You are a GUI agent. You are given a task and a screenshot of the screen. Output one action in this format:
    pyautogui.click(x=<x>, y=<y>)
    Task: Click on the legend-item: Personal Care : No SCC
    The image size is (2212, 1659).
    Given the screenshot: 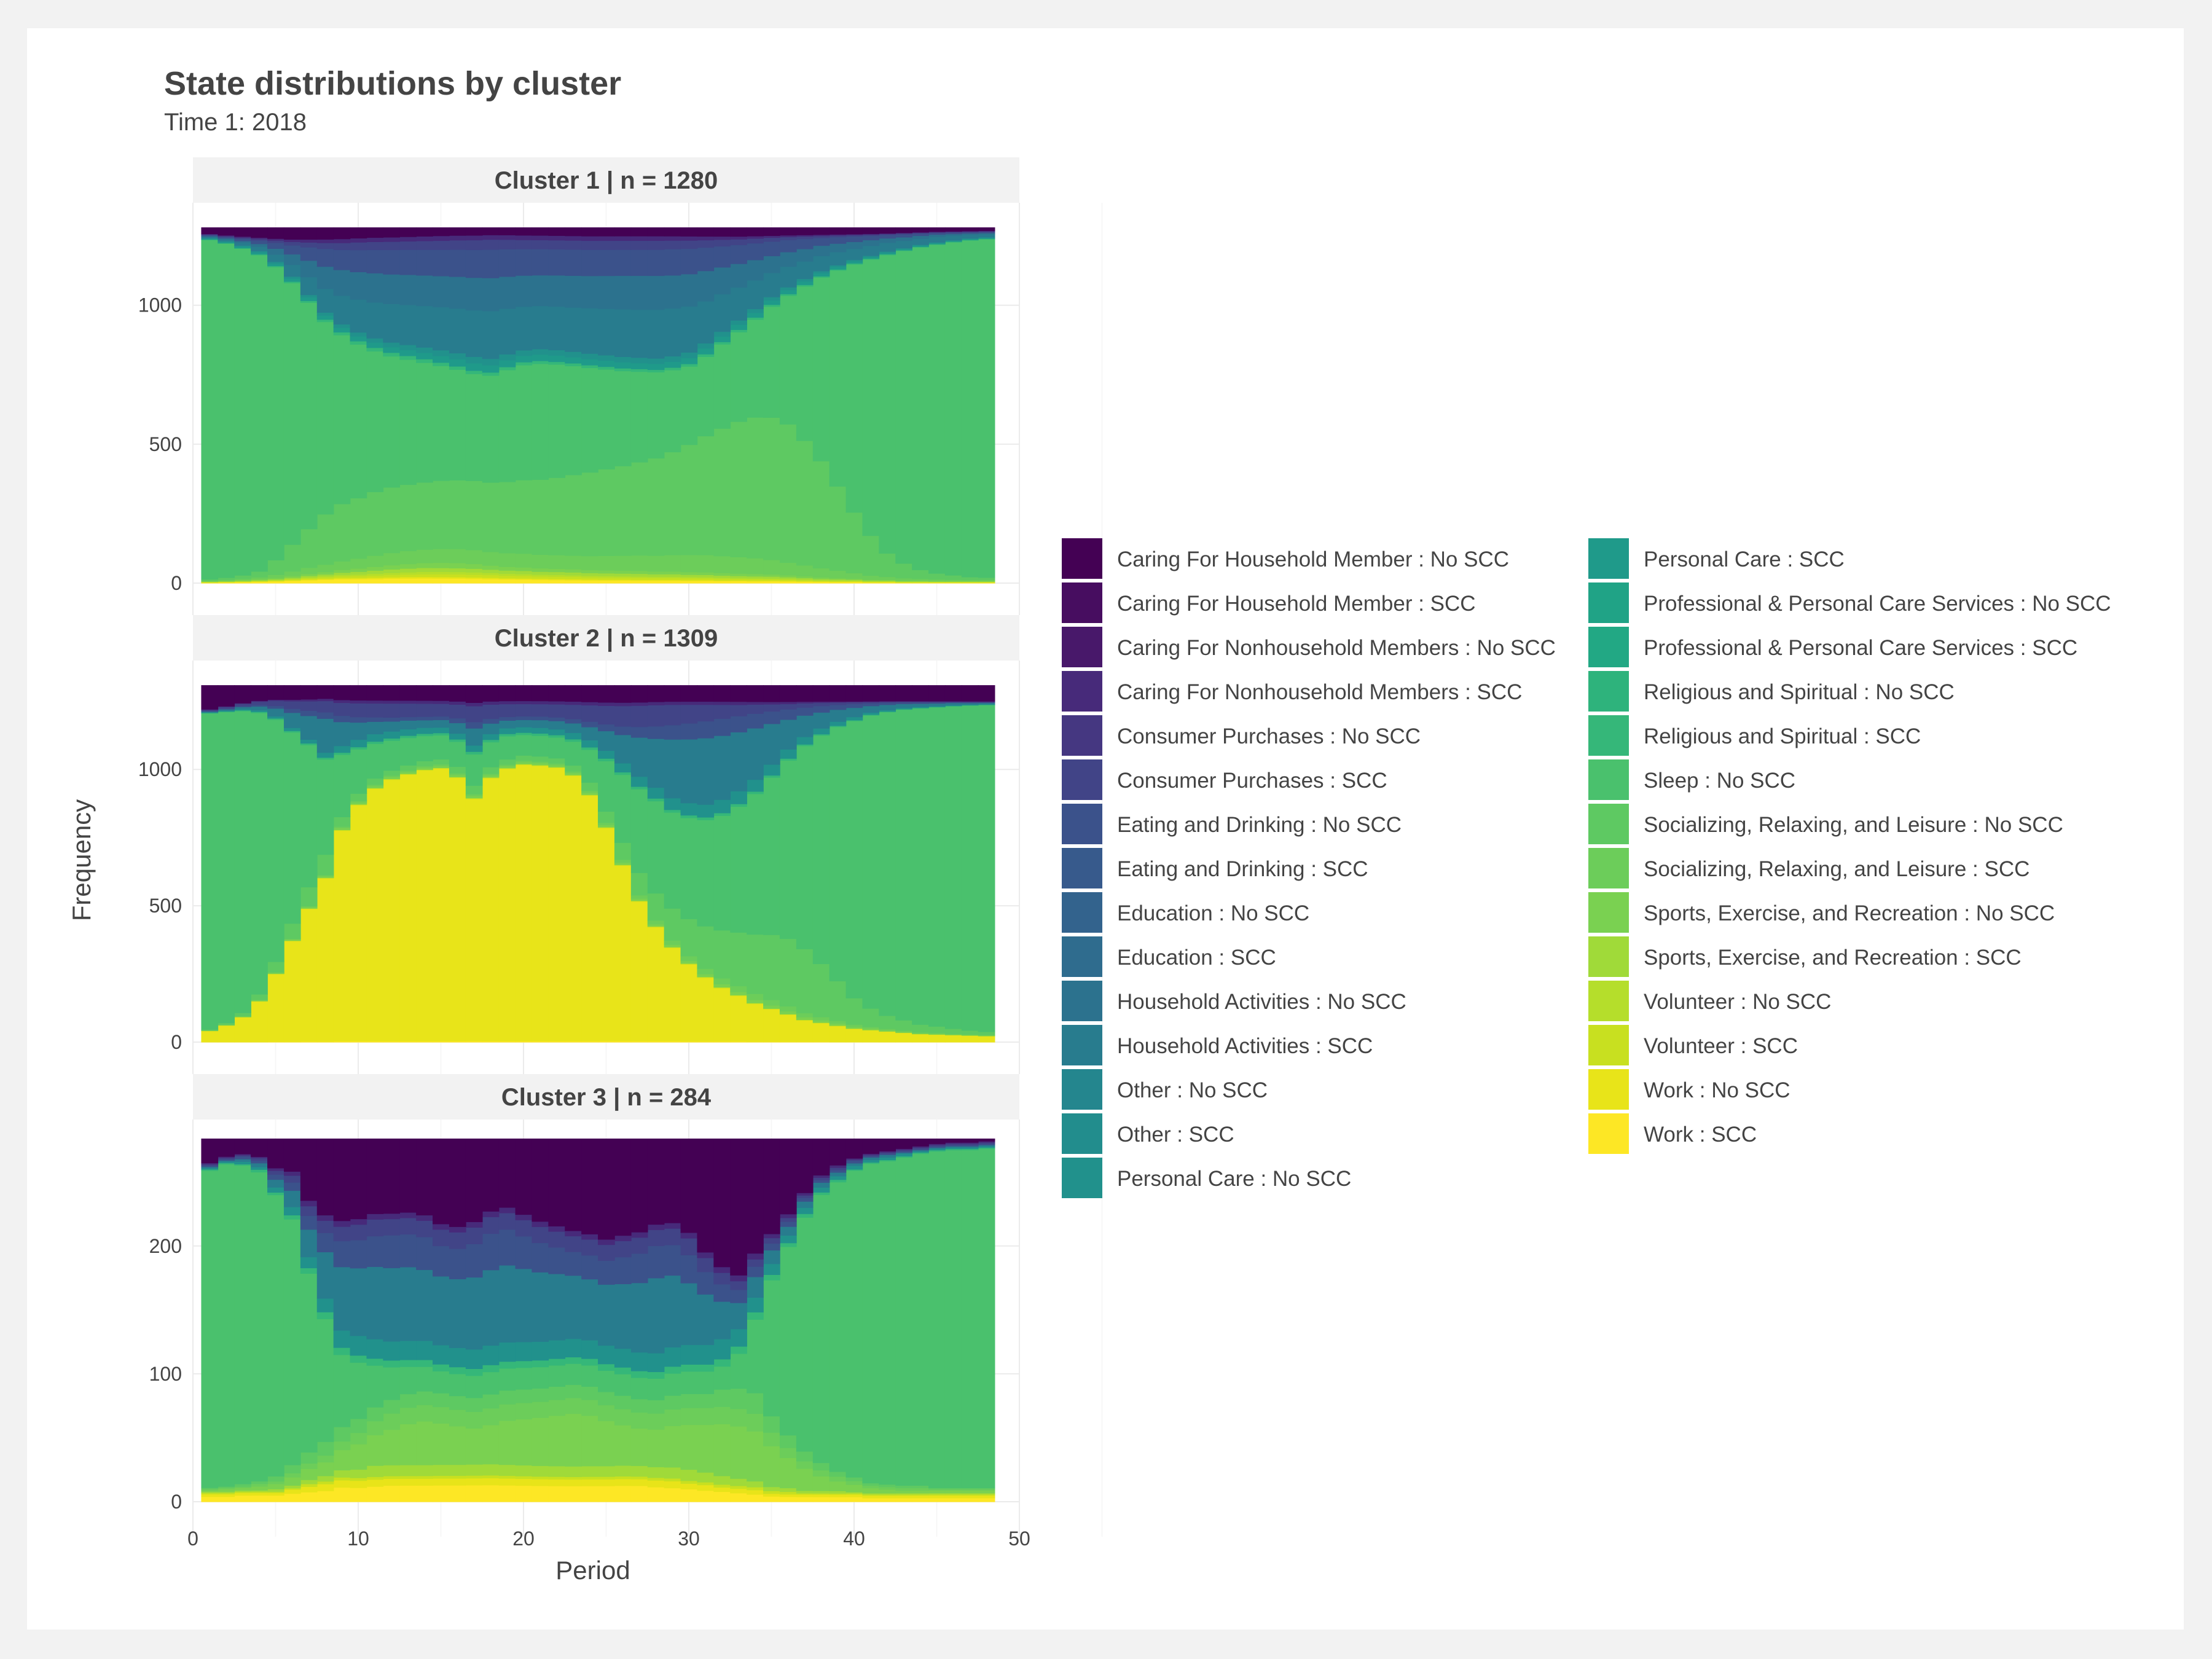 What is the action you would take?
    pyautogui.click(x=1206, y=1178)
    